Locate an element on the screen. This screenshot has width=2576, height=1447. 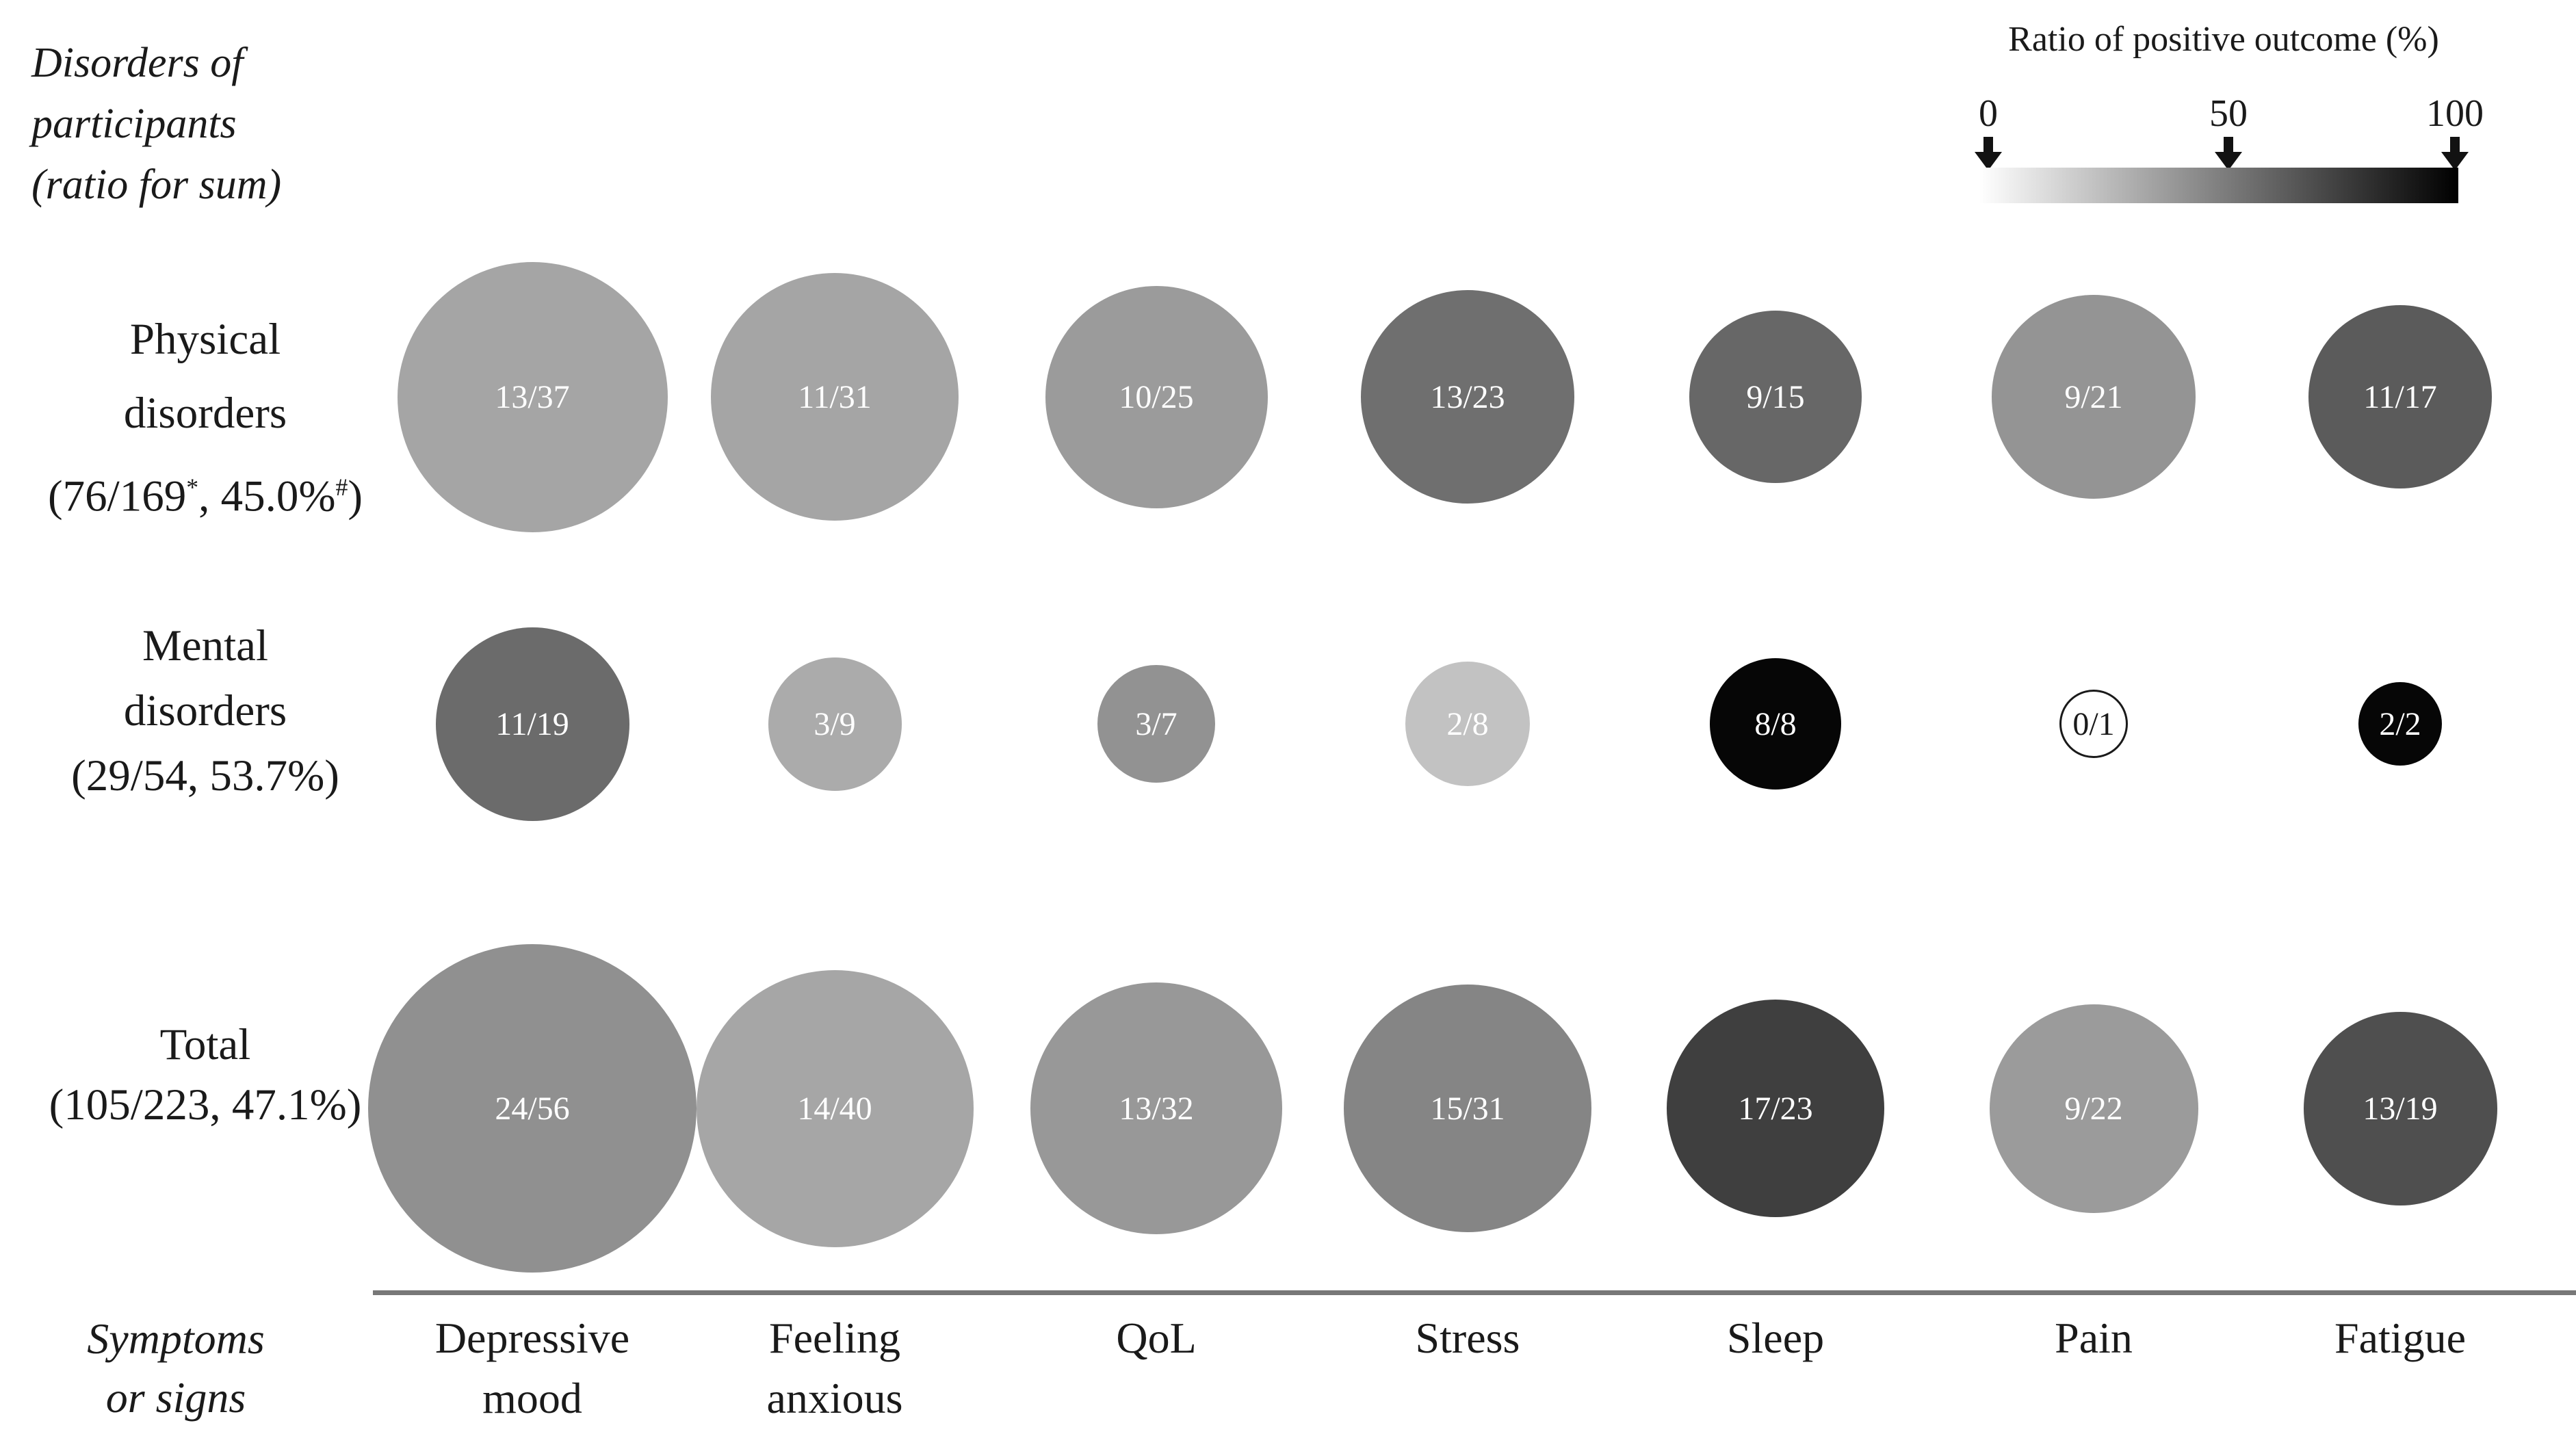
legend-tick-label: 0 is located at coordinates (1988, 113).